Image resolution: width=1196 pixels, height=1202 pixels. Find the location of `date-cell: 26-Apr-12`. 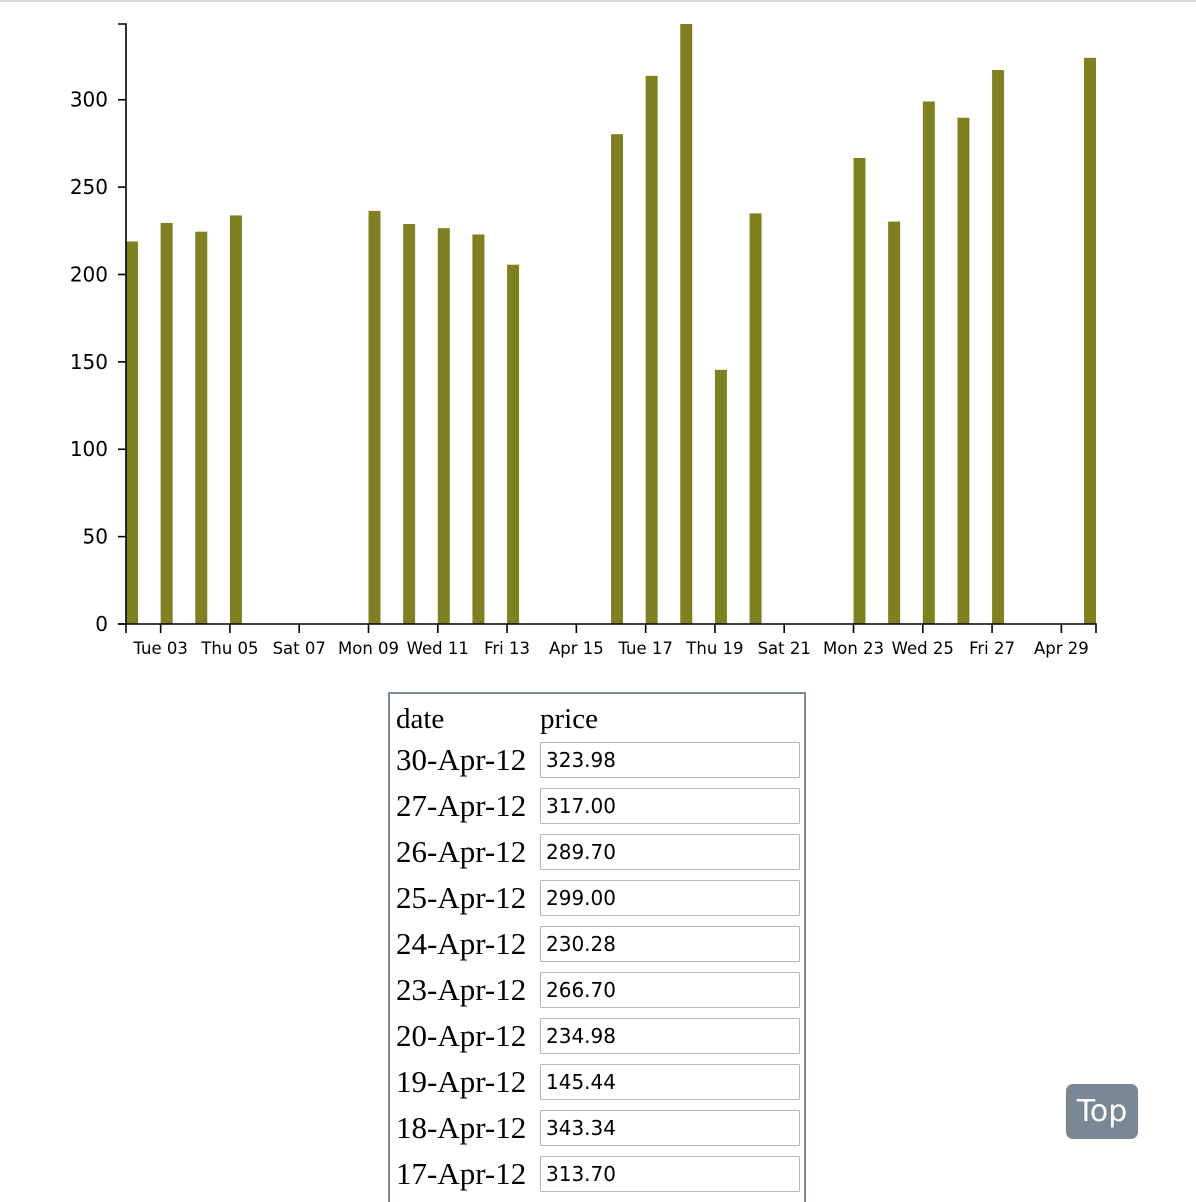

date-cell: 26-Apr-12 is located at coordinates (461, 851).